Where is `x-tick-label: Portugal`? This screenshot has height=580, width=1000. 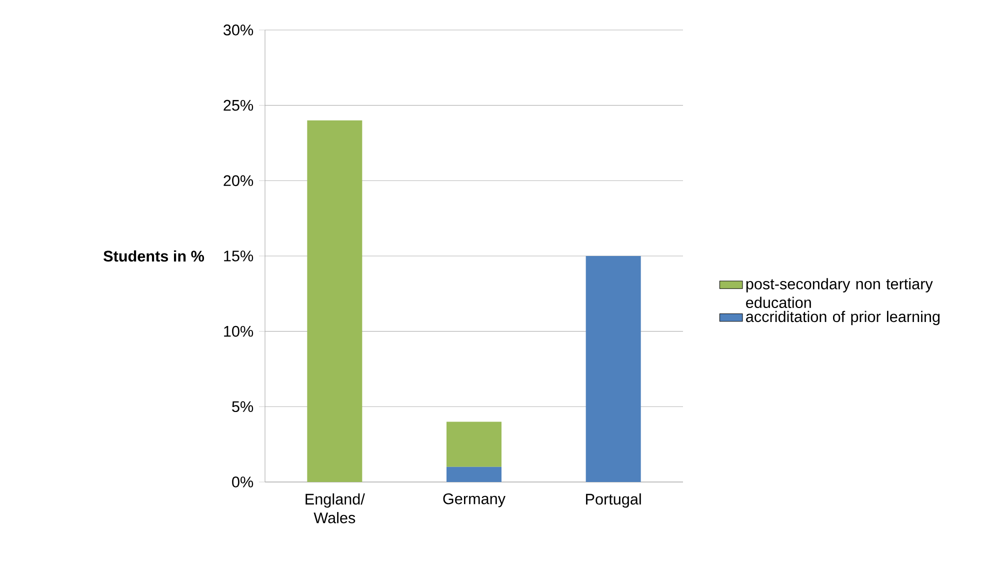
x-tick-label: Portugal is located at coordinates (613, 500).